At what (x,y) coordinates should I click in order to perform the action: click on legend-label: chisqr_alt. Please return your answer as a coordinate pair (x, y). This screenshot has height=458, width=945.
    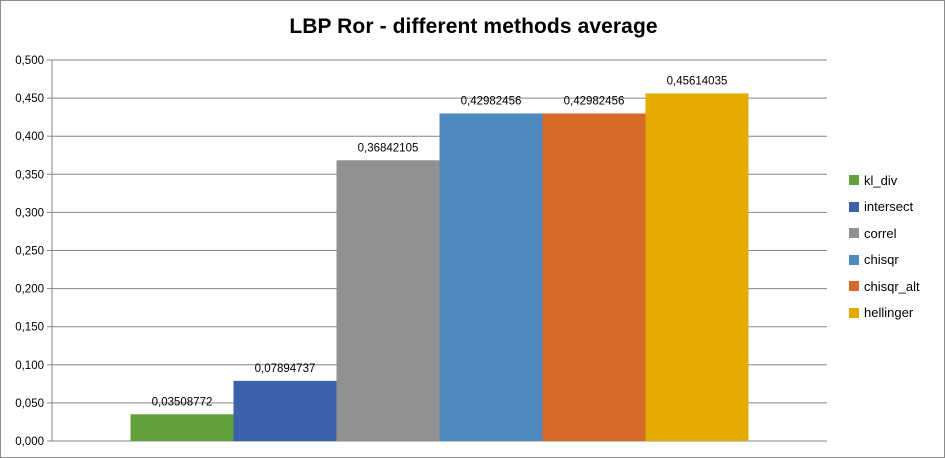
    Looking at the image, I should click on (892, 286).